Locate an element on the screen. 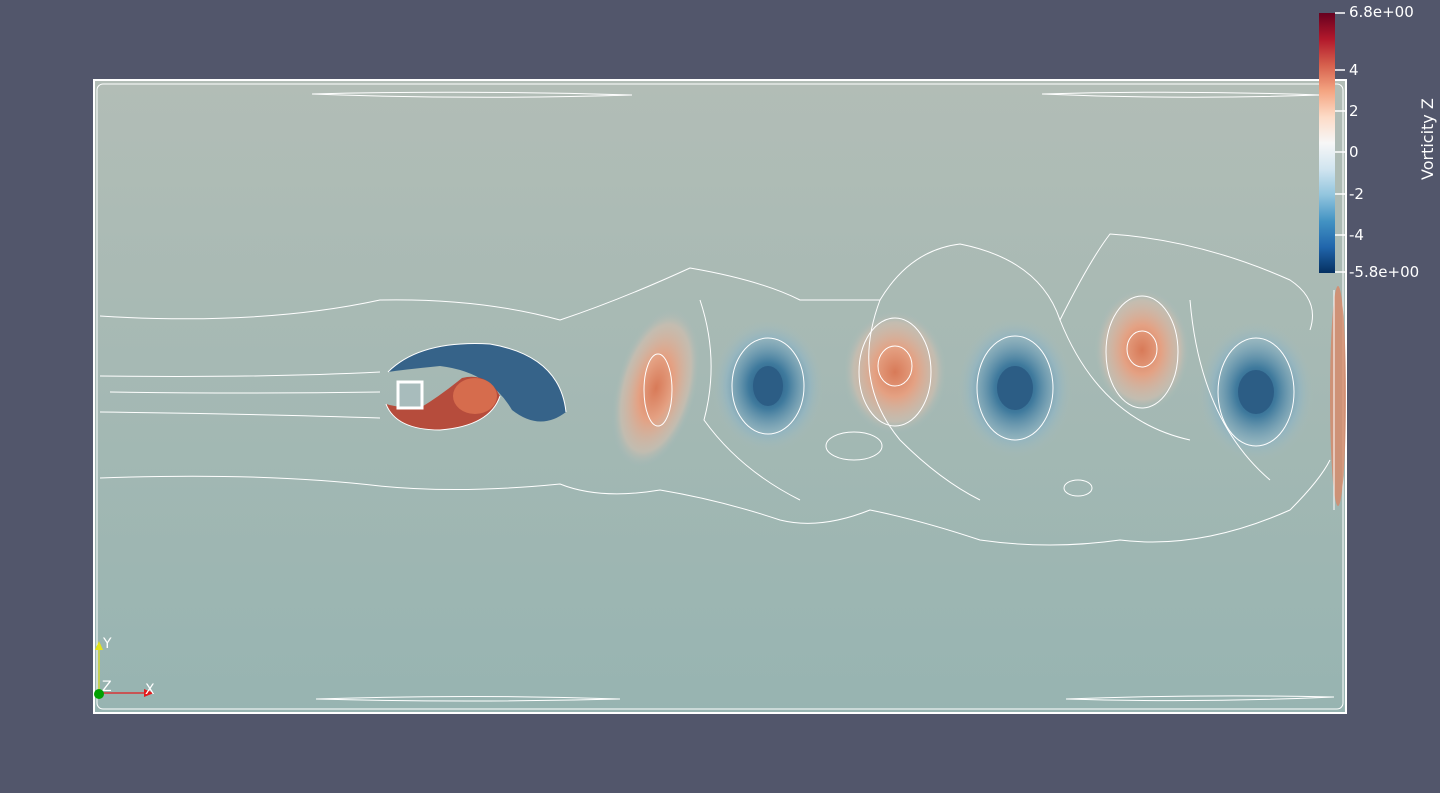 The image size is (1440, 793). colorbar-ticks is located at coordinates (1340, 142).